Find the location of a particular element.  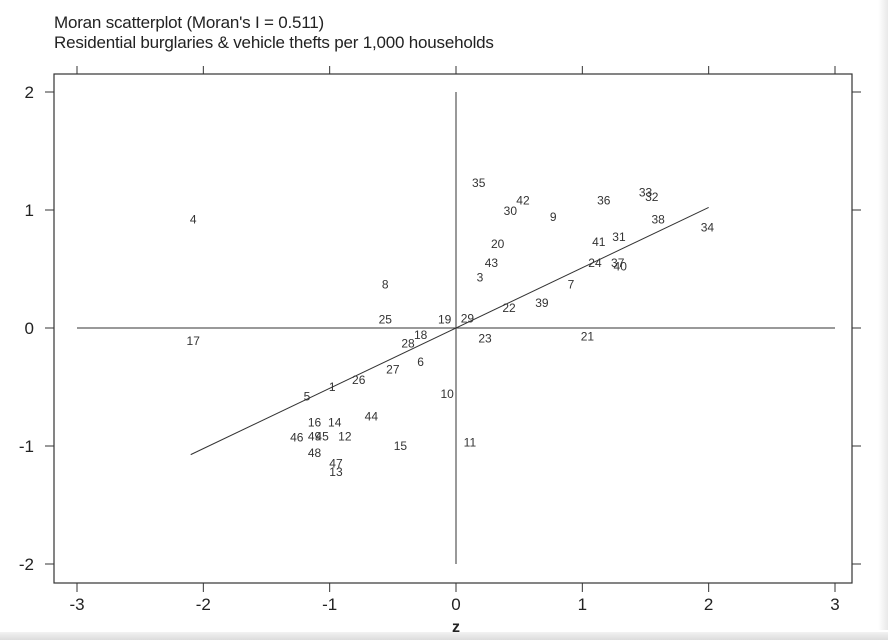

x-tick-label: -2 is located at coordinates (203, 604).